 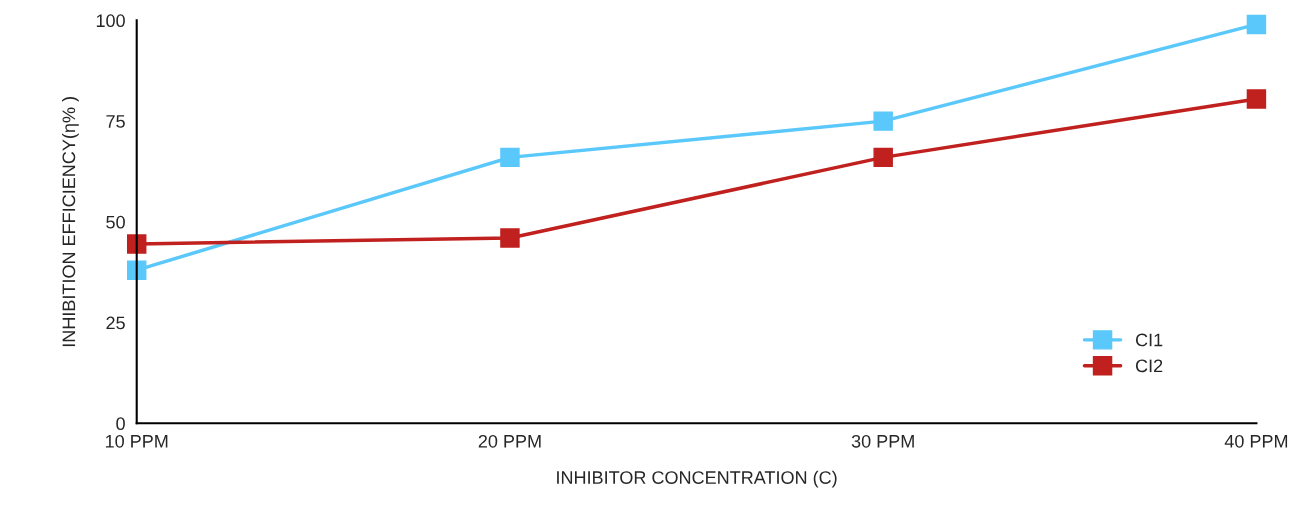 What do you see at coordinates (70, 222) in the screenshot?
I see `y-axis-title: INHIBITION EFFICIENCY(η% )` at bounding box center [70, 222].